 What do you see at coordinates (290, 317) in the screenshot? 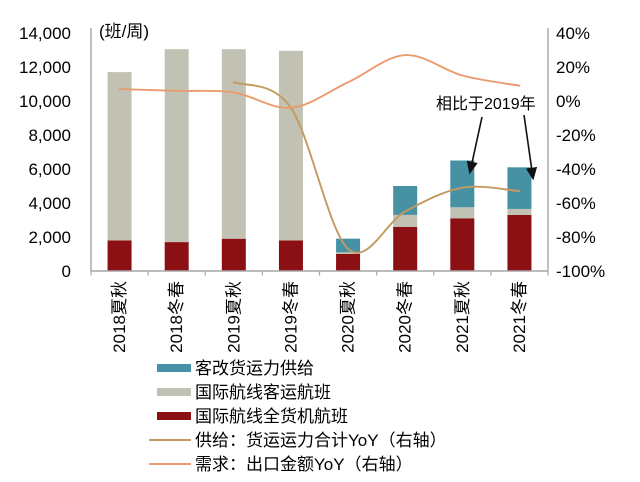
I see `x-axis-category-label: 2019冬春` at bounding box center [290, 317].